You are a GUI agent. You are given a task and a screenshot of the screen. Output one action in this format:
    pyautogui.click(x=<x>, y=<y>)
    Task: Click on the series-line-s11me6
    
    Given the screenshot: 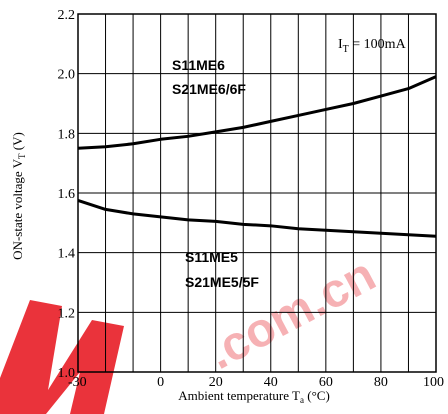 What is the action you would take?
    pyautogui.click(x=257, y=112)
    